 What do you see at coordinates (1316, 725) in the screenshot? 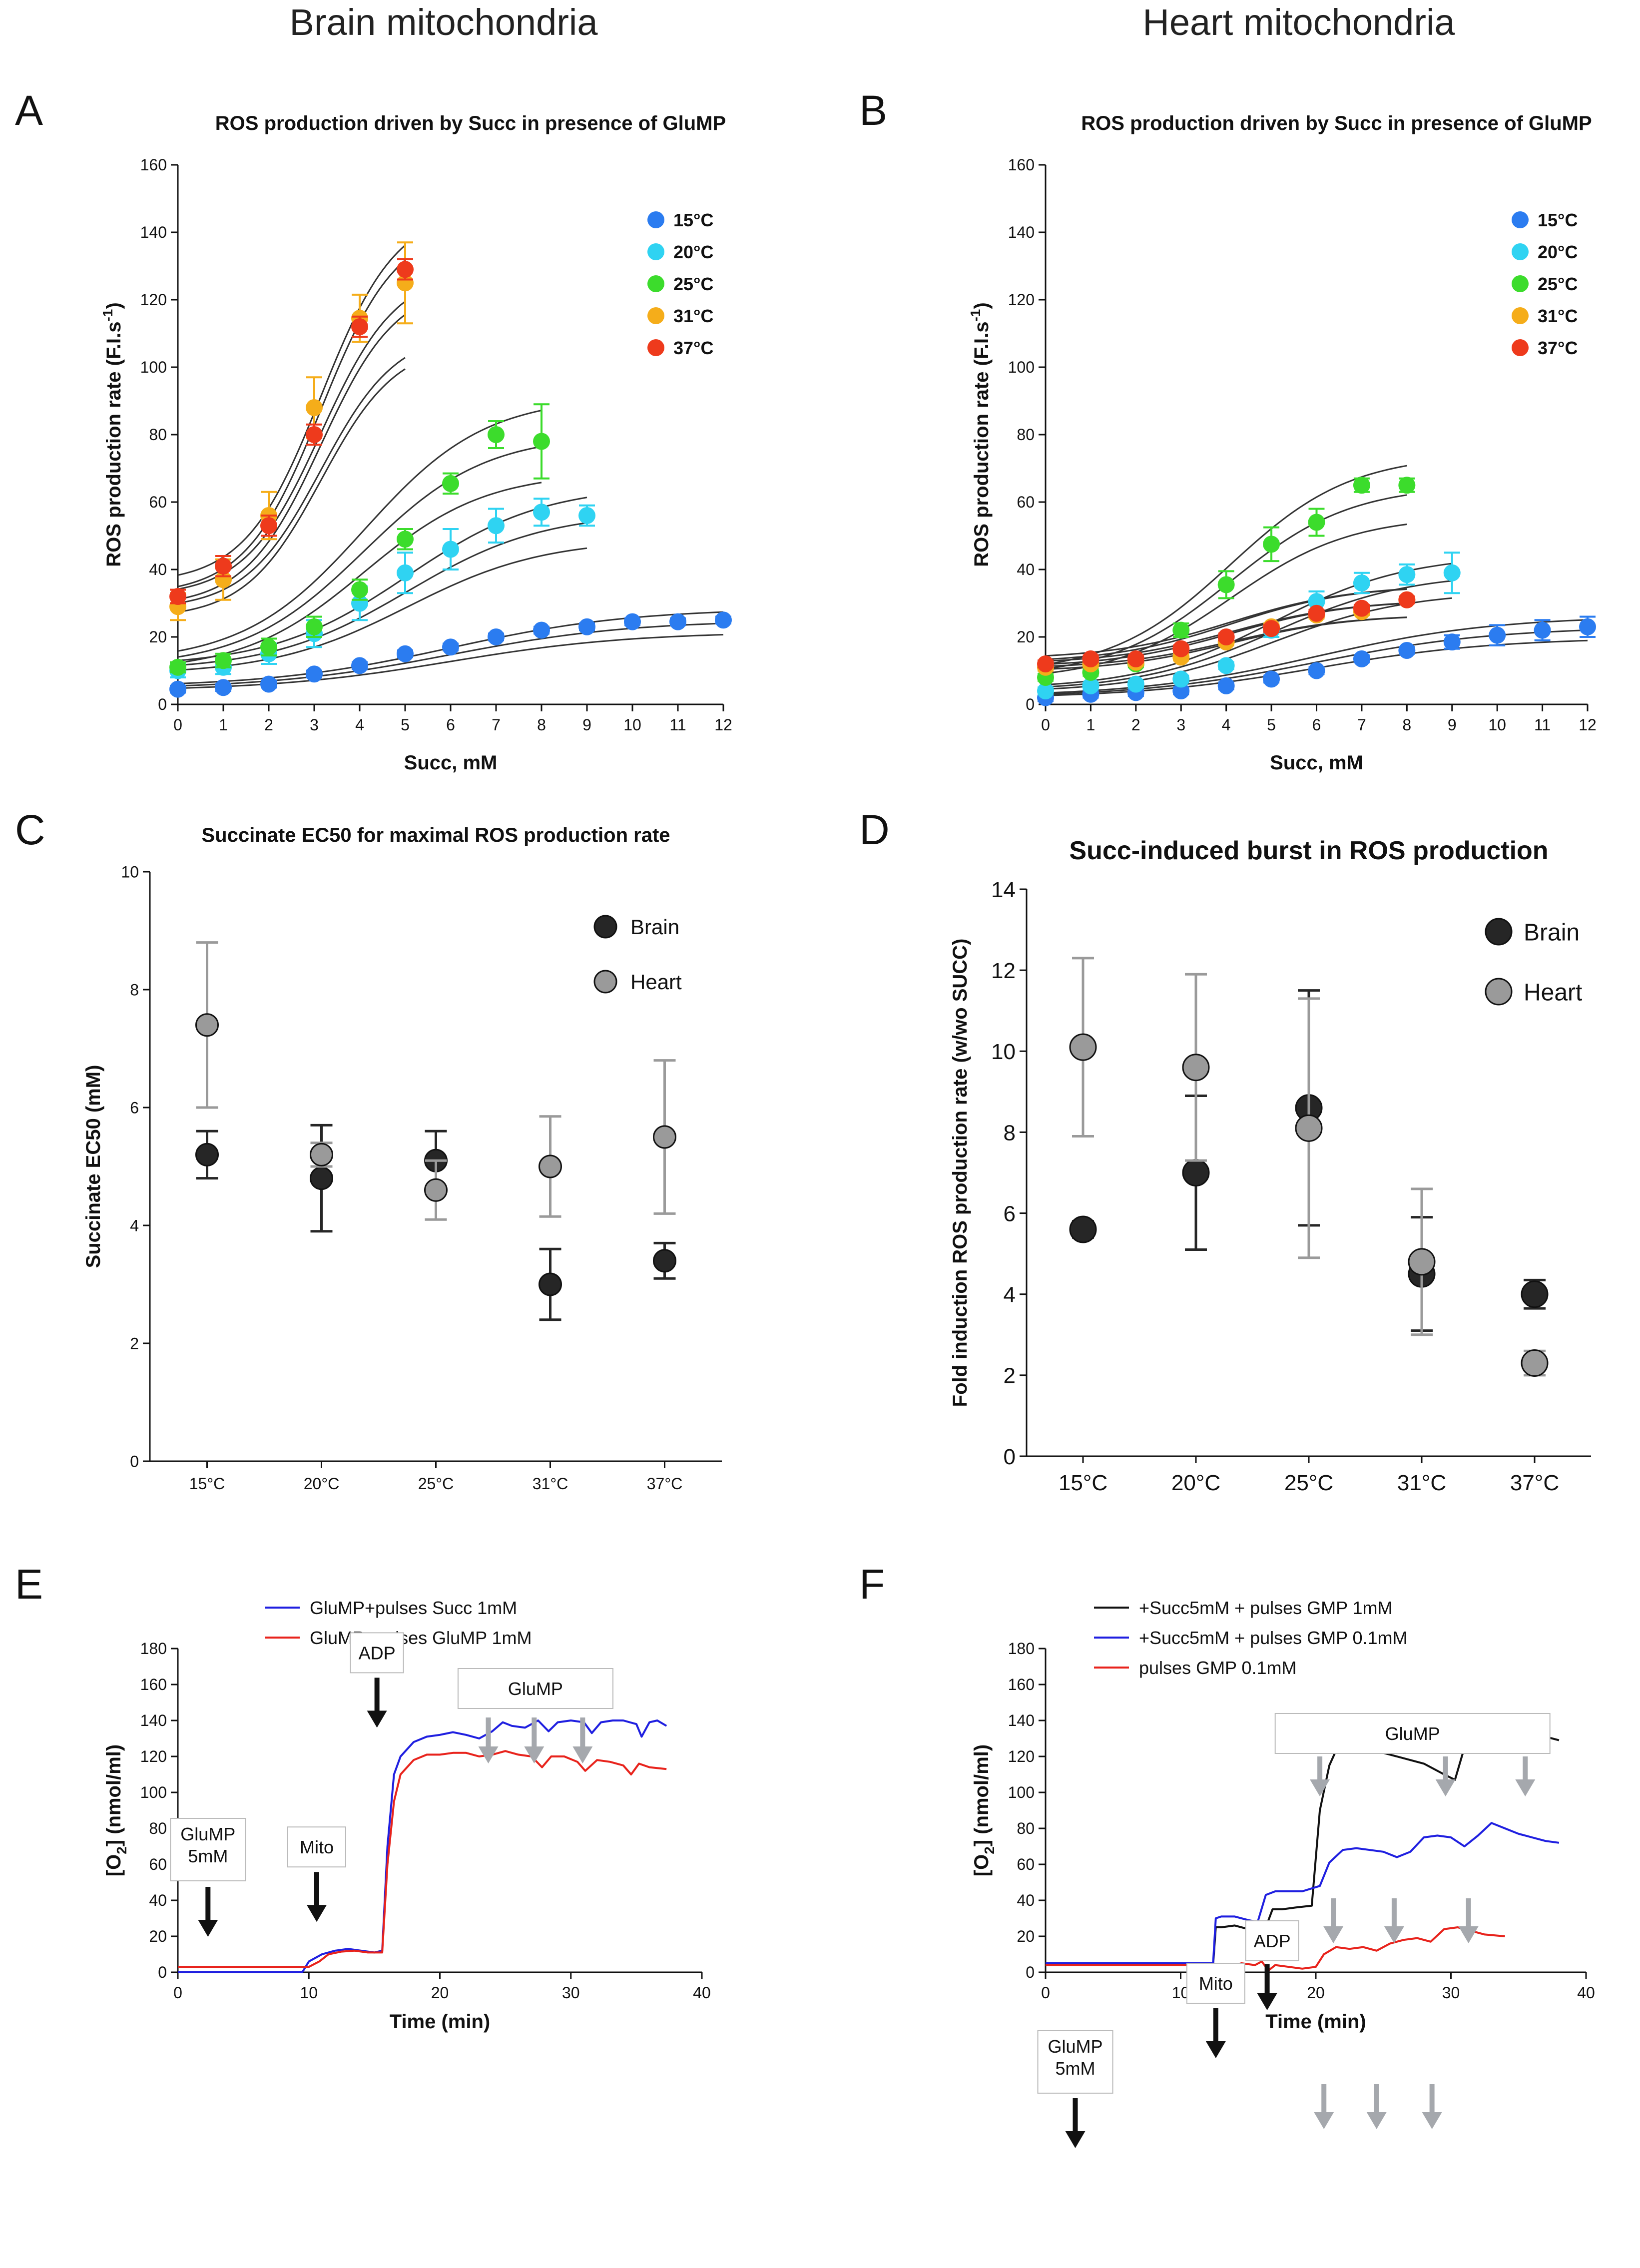
I see `panel-b-xtick-label: 6` at bounding box center [1316, 725].